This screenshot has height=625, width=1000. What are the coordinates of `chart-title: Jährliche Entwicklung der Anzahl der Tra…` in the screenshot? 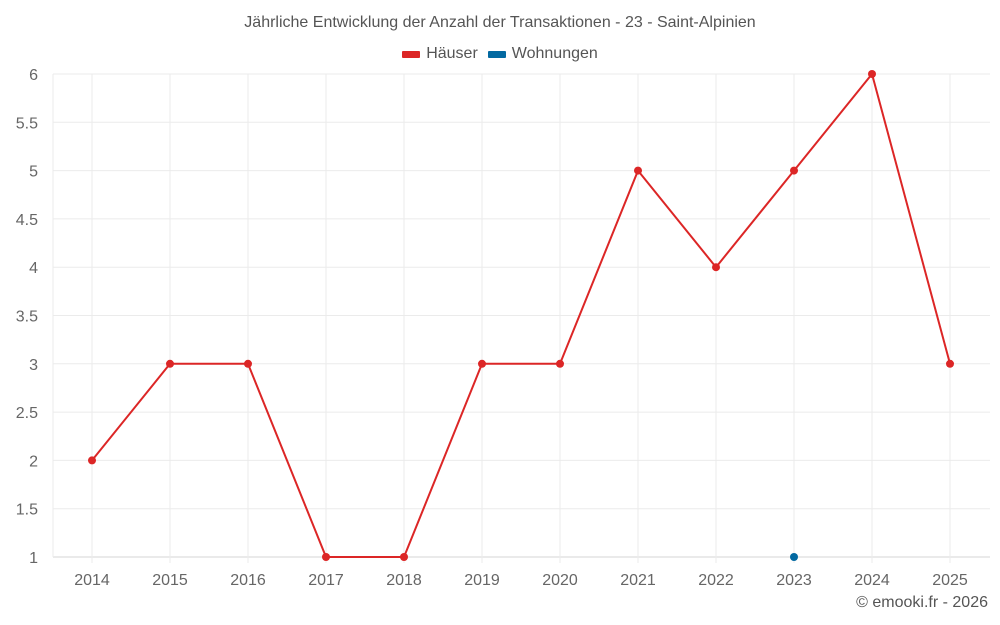 It's located at (500, 22).